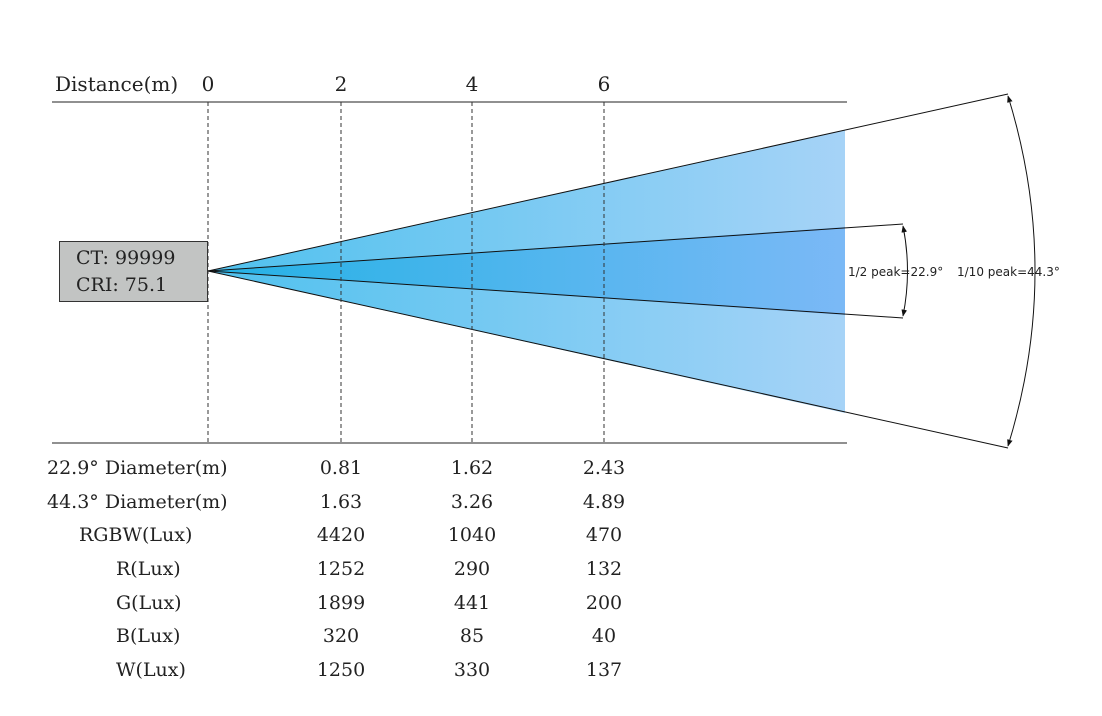  Describe the element at coordinates (604, 603) in the screenshot. I see `table-cell: 200` at that location.